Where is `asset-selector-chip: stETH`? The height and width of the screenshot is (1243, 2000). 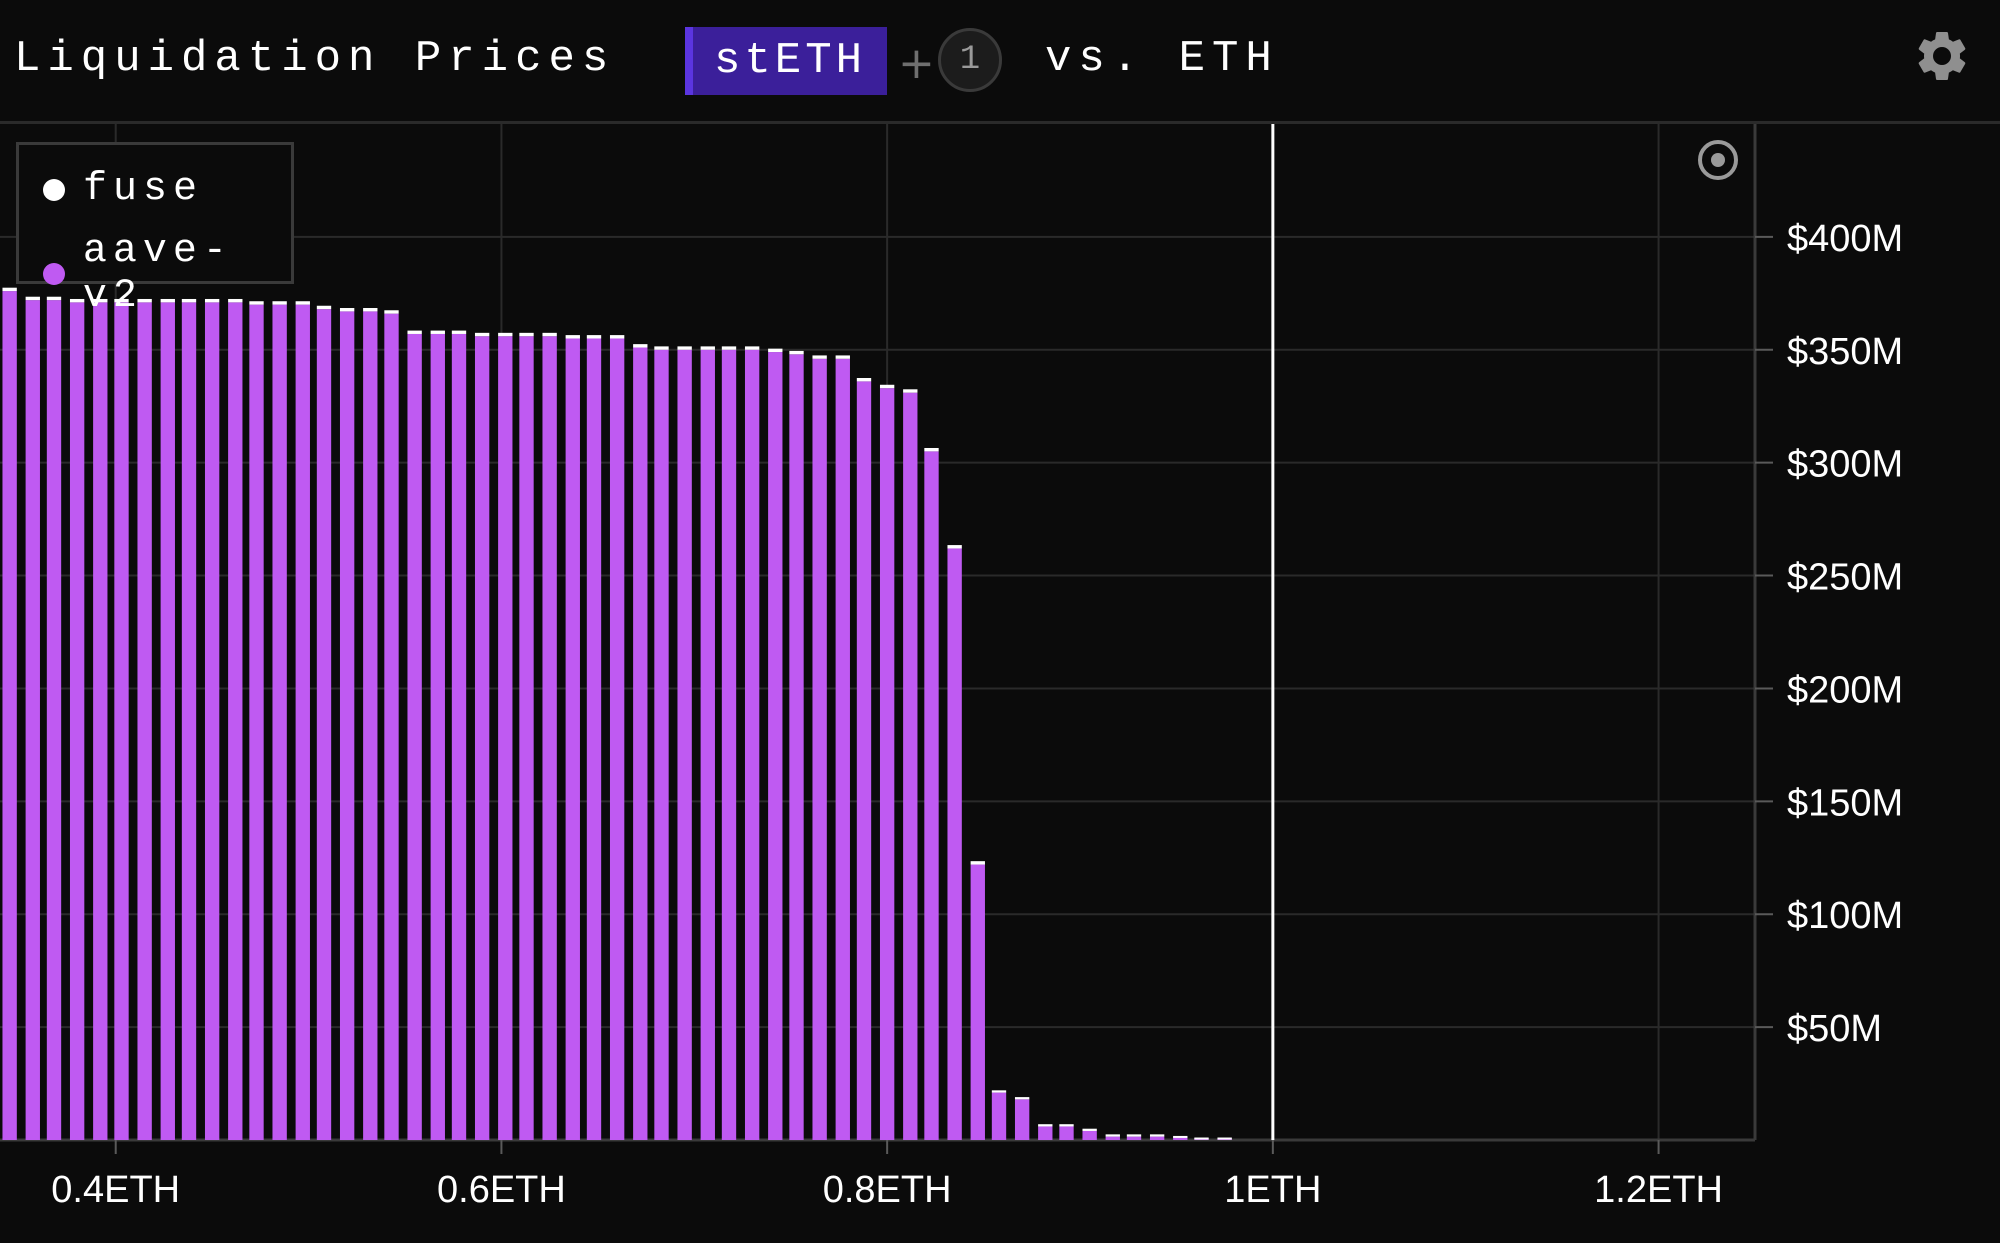 asset-selector-chip: stETH is located at coordinates (786, 61).